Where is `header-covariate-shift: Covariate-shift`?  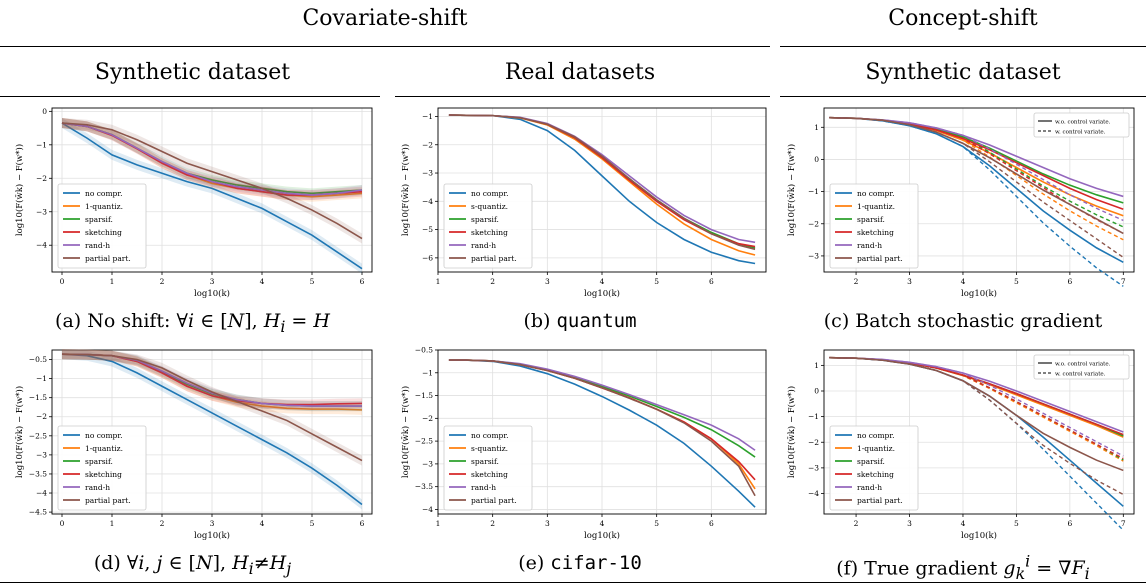 header-covariate-shift: Covariate-shift is located at coordinates (385, 18).